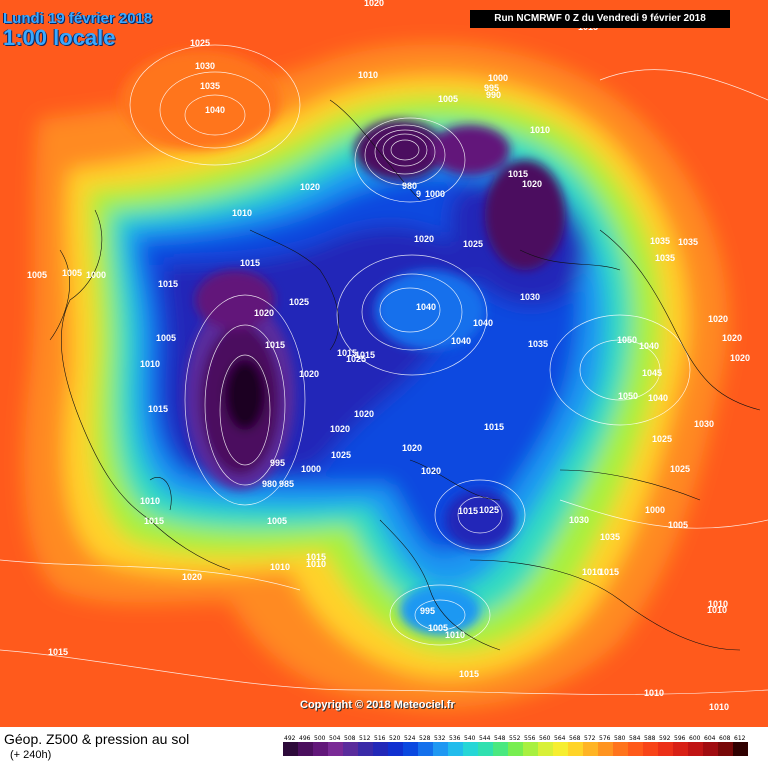  What do you see at coordinates (560, 738) in the screenshot?
I see `scale-tick: 564` at bounding box center [560, 738].